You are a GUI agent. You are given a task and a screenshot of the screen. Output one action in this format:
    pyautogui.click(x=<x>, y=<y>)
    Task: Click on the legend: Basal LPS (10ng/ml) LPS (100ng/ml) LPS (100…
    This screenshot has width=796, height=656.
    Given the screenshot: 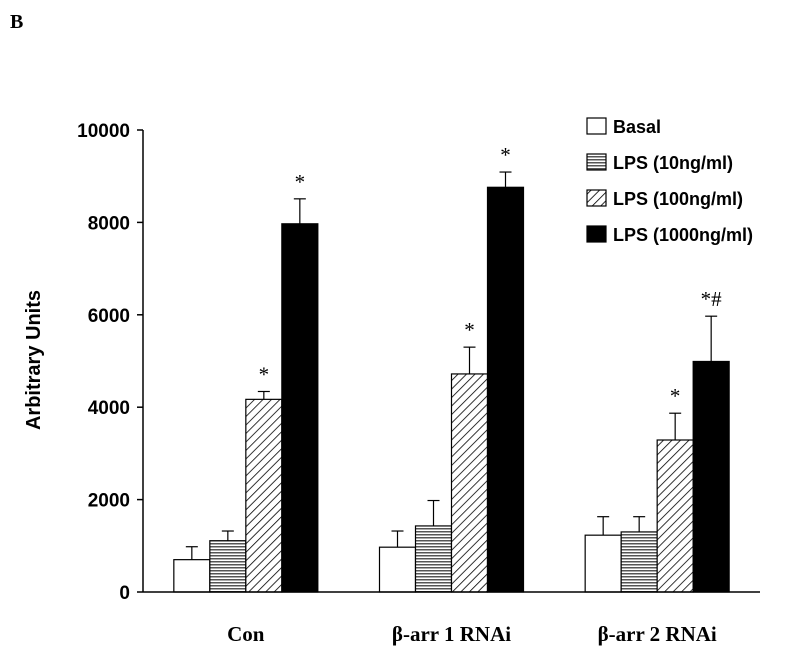 What is the action you would take?
    pyautogui.click(x=669, y=181)
    